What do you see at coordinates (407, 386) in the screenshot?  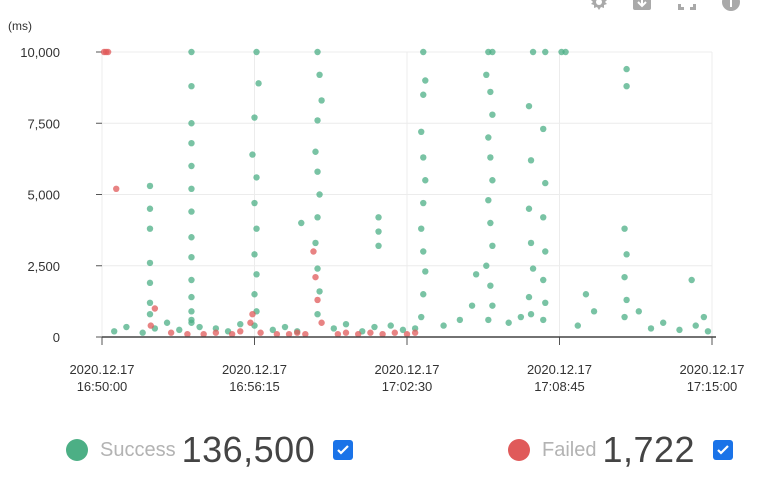 I see `x-tick-time-label: 17:02:30` at bounding box center [407, 386].